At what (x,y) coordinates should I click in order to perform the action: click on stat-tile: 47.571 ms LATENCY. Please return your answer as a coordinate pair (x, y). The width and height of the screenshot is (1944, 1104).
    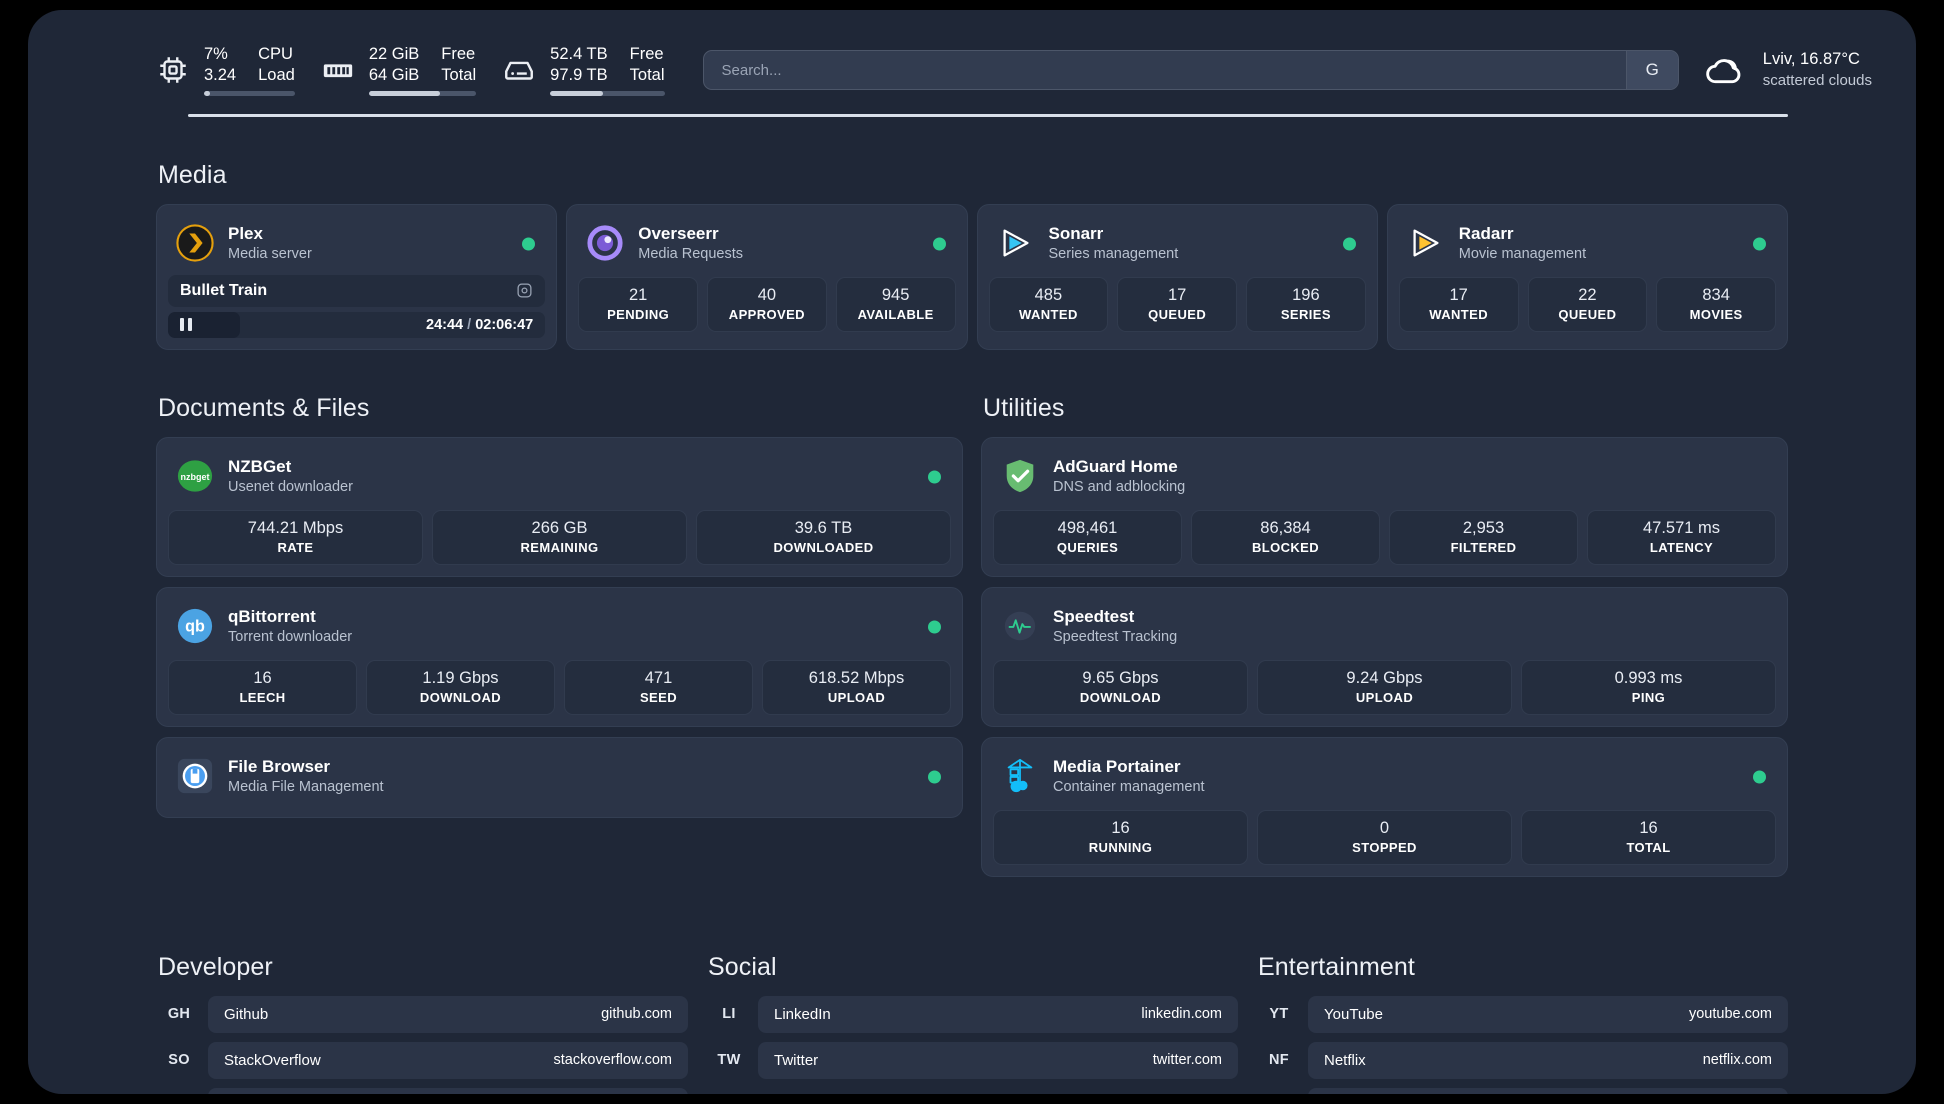
    Looking at the image, I should click on (1681, 537).